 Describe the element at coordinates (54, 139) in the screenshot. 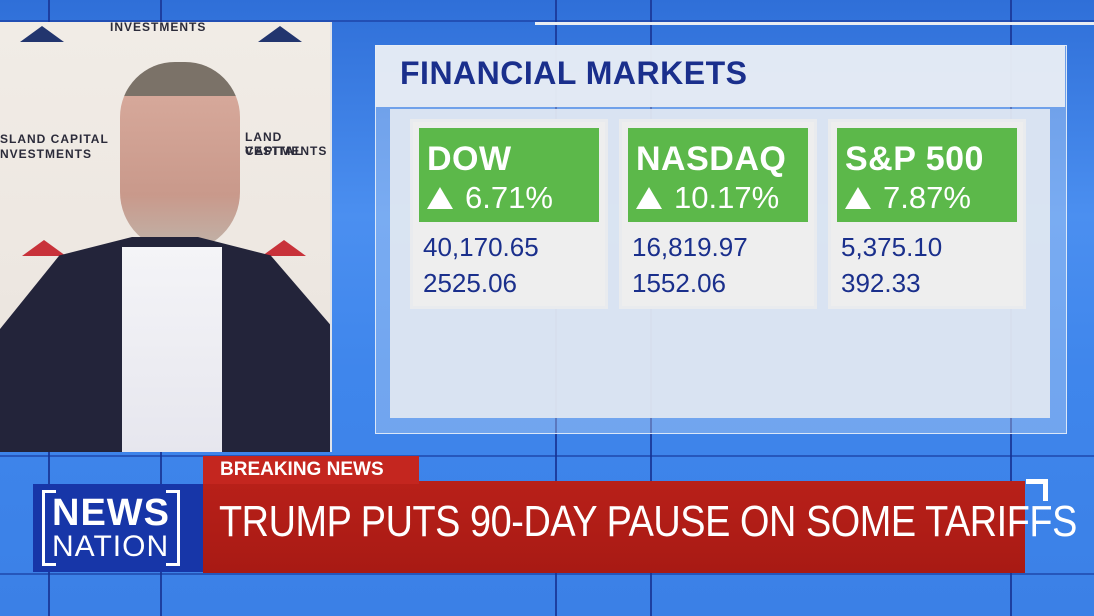

I see `backdrop-logo-text: SLAND CAPITAL` at that location.